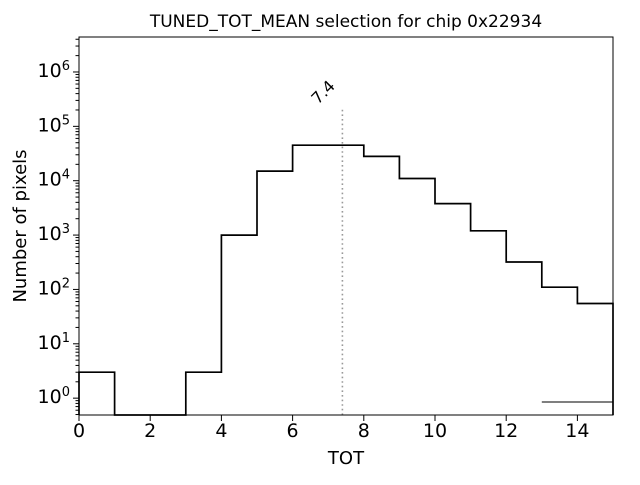 The image size is (640, 485). I want to click on x-tick-label: 12, so click(506, 431).